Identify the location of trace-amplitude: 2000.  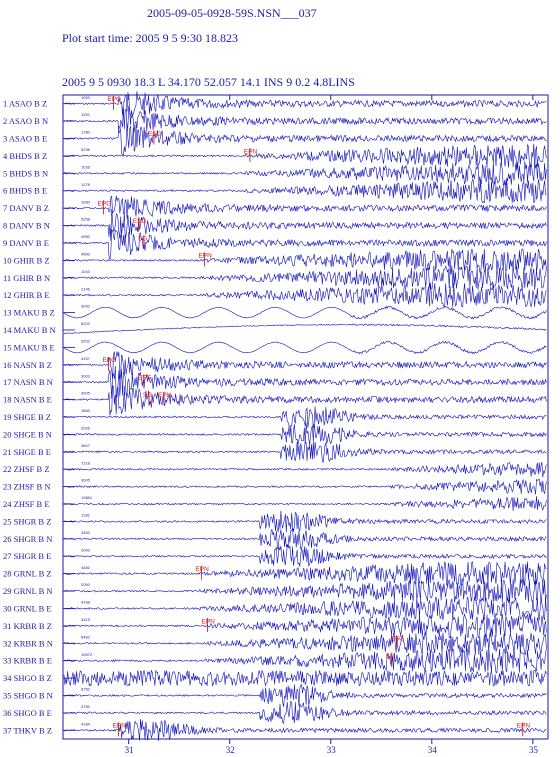
(86, 549).